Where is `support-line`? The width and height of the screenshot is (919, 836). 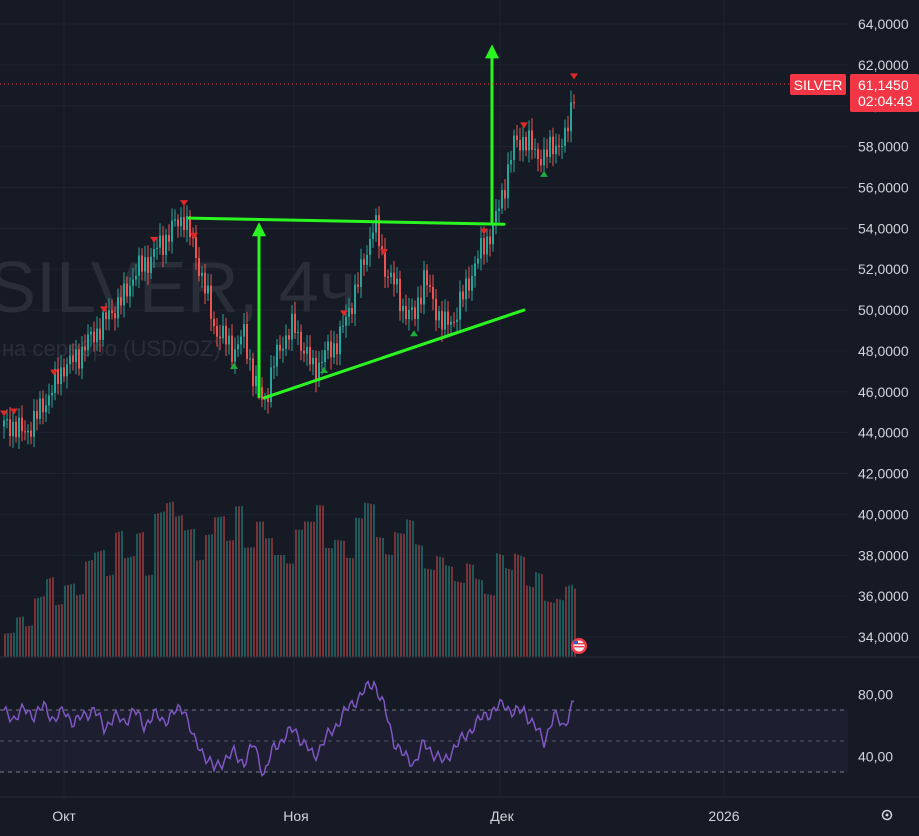 support-line is located at coordinates (394, 354).